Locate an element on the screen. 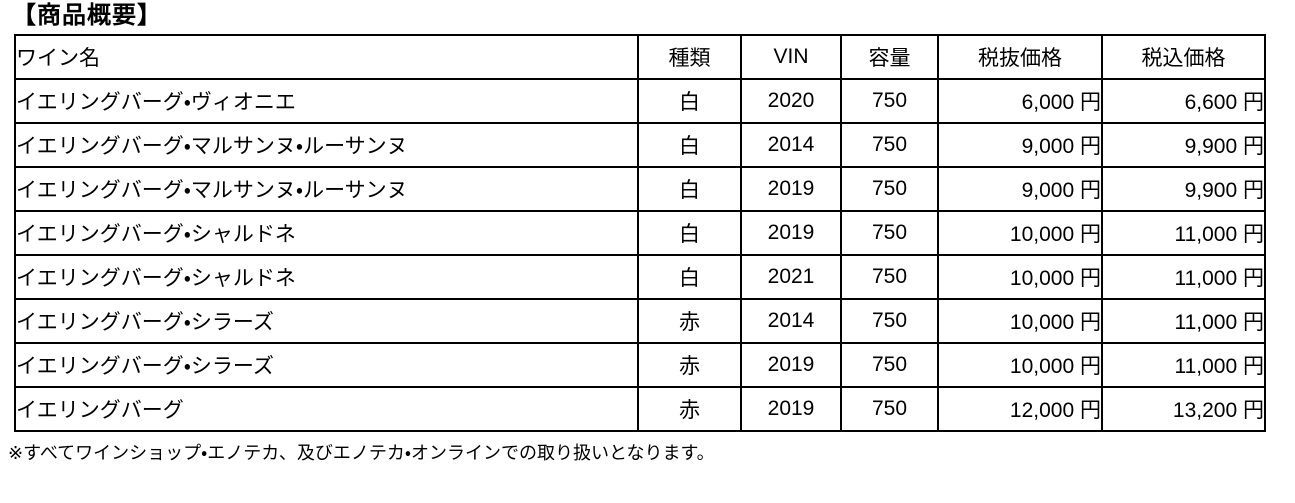 The image size is (1295, 503). table-row: イエリングバーグ・シラーズ赤 2019 750 10,000 円 11,000 円 is located at coordinates (640, 364).